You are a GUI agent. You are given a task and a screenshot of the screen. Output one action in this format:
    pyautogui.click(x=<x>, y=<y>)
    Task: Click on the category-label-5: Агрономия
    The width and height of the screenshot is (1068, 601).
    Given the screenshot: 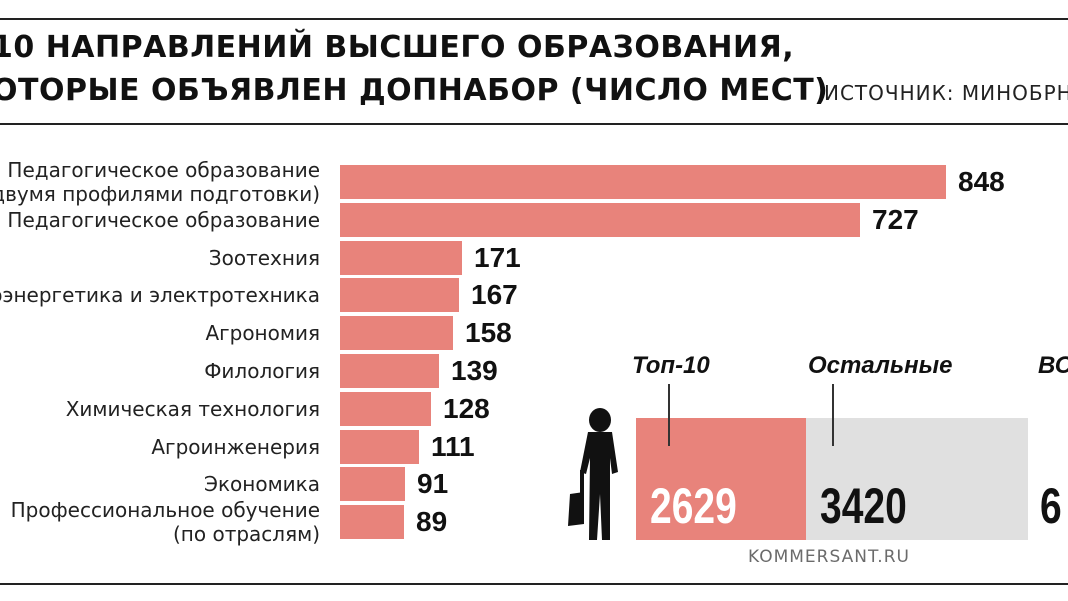 What is the action you would take?
    pyautogui.click(x=262, y=333)
    